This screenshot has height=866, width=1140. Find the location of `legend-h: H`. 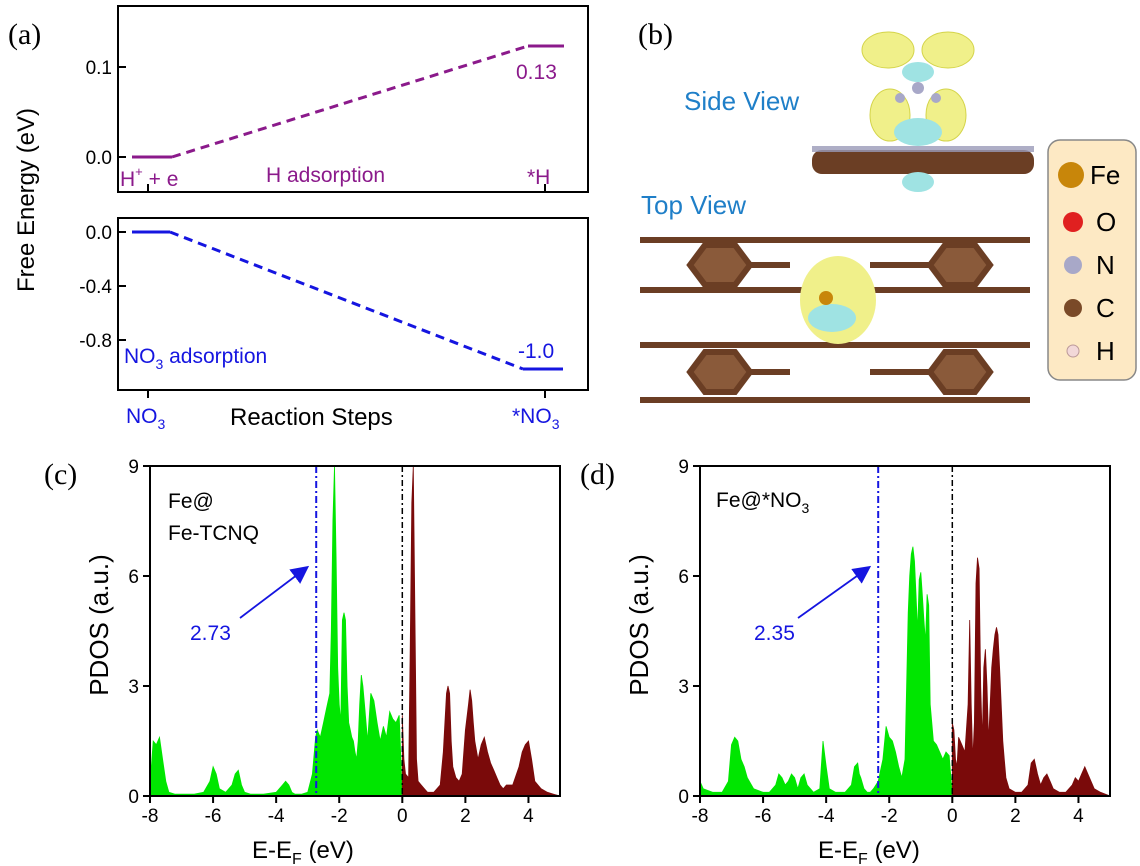

legend-h: H is located at coordinates (1105, 351).